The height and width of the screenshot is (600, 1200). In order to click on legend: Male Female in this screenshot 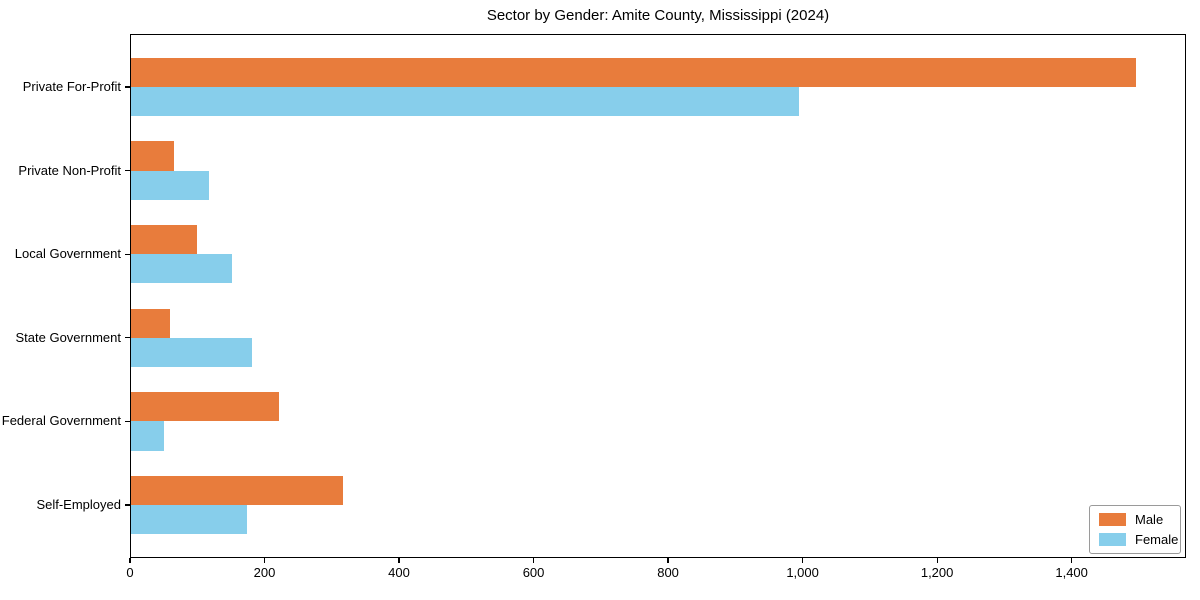, I will do `click(1135, 529)`.